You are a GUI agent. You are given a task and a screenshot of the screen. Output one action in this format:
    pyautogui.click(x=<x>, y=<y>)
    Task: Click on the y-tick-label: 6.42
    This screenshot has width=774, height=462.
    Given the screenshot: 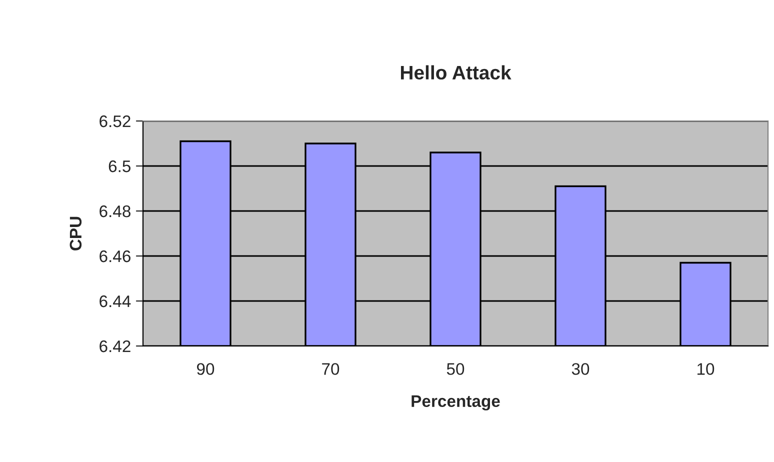 What is the action you would take?
    pyautogui.click(x=115, y=346)
    